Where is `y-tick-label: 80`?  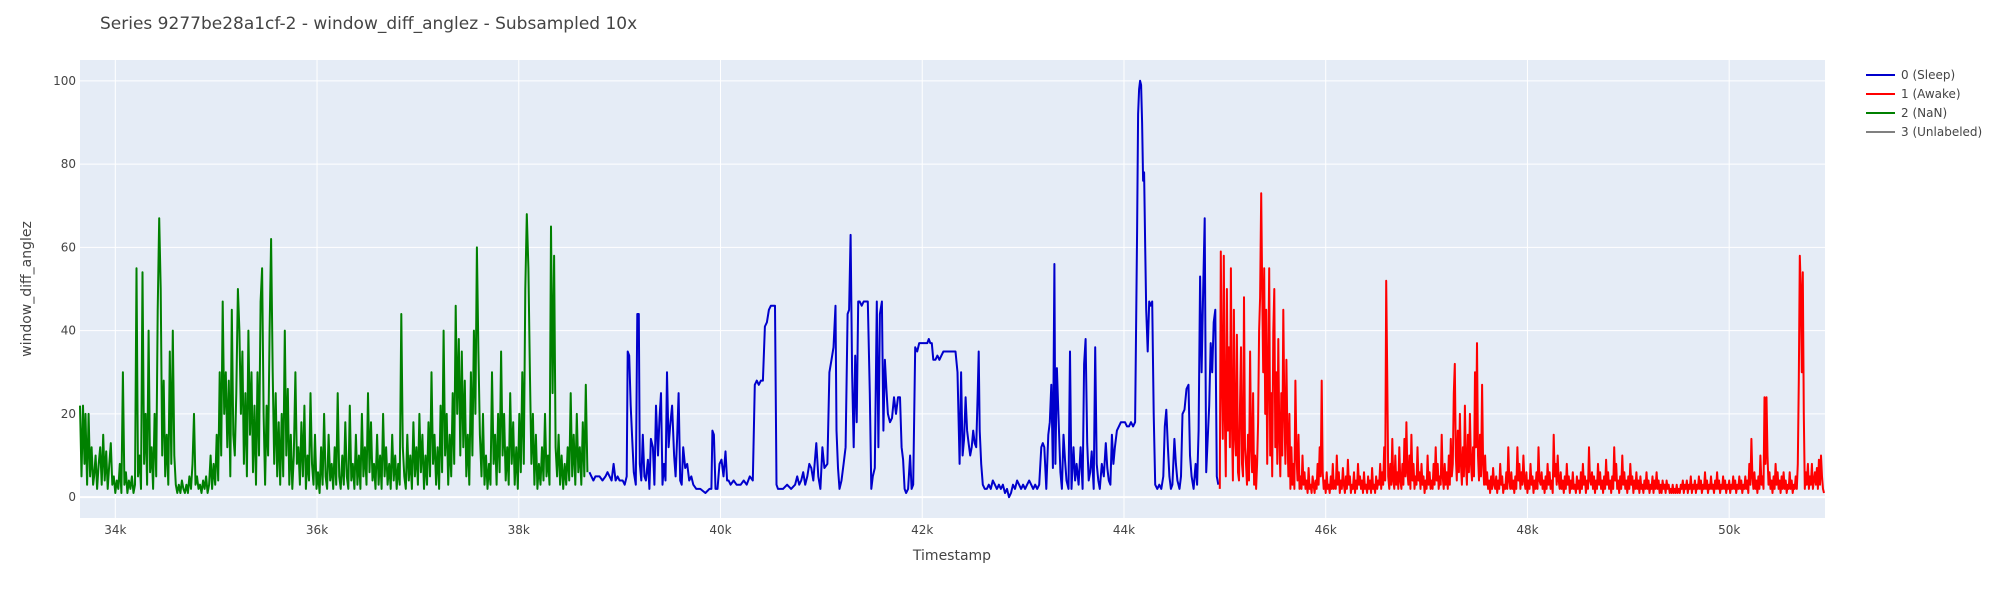 y-tick-label: 80 is located at coordinates (68, 164).